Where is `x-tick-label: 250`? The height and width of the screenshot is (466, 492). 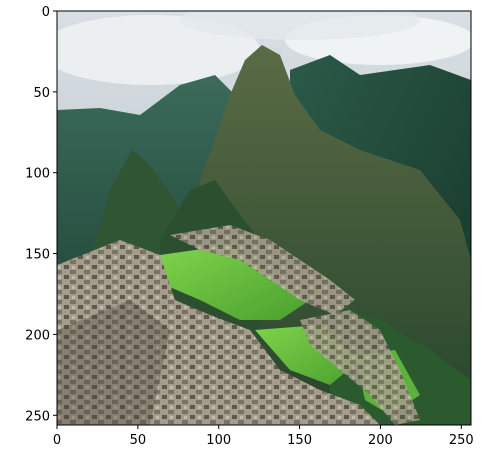
x-tick-label: 250 is located at coordinates (461, 440).